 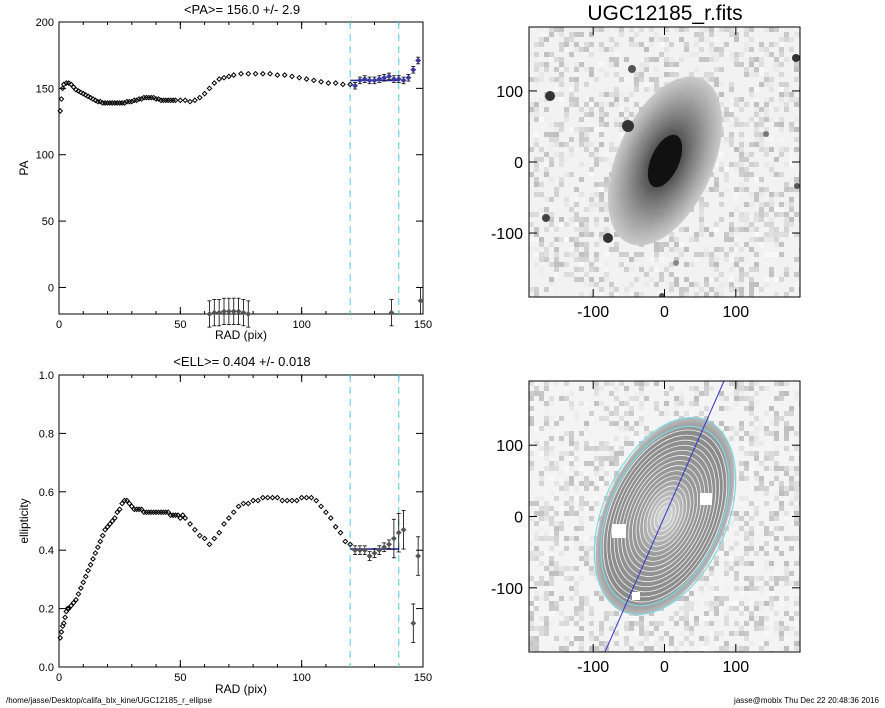 What do you see at coordinates (46, 493) in the screenshot?
I see `ell-ytick-label: 0.6` at bounding box center [46, 493].